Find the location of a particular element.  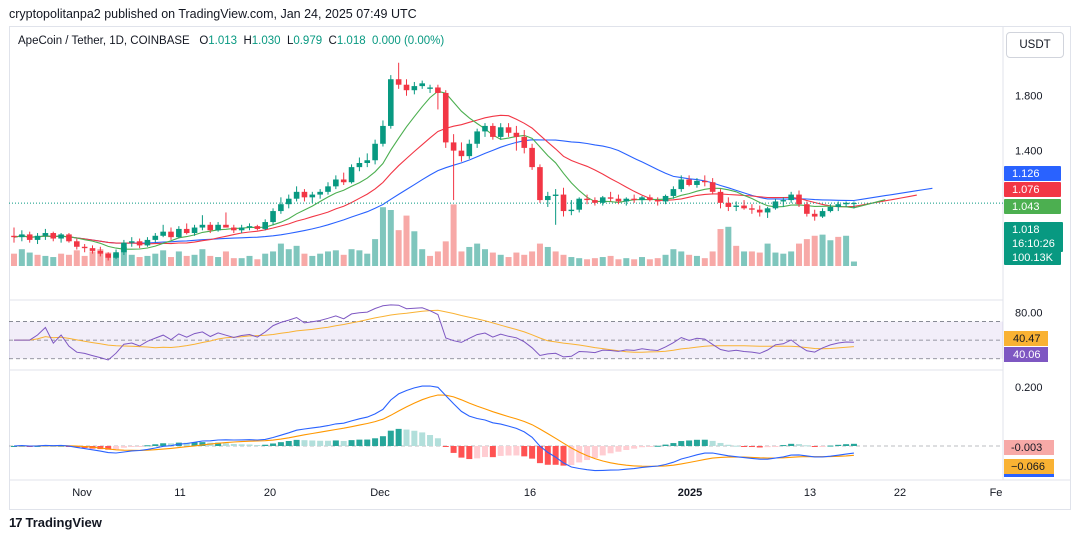

symbol-title: ApeCoin / Tether, 1D, COINBASE is located at coordinates (104, 41).